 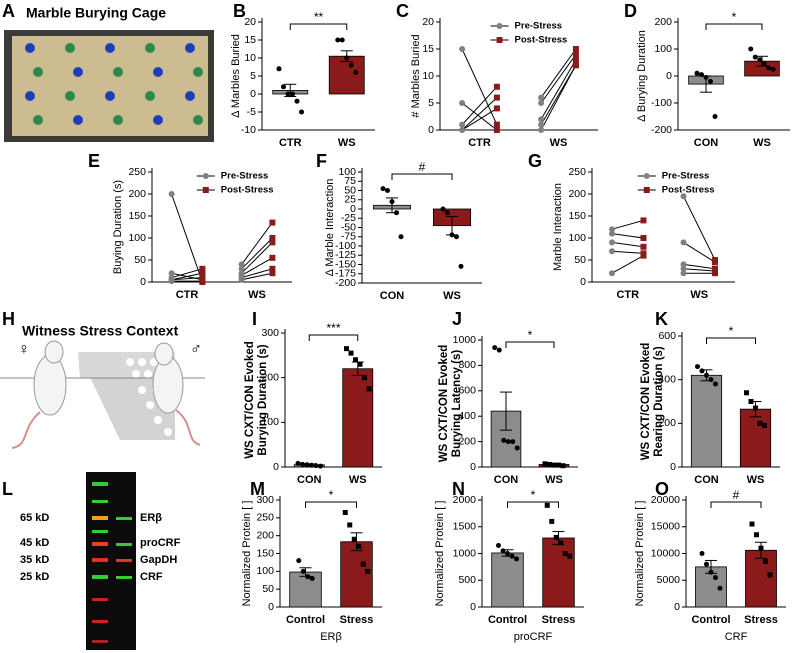 I want to click on y-tick-label: -25, so click(x=348, y=218).